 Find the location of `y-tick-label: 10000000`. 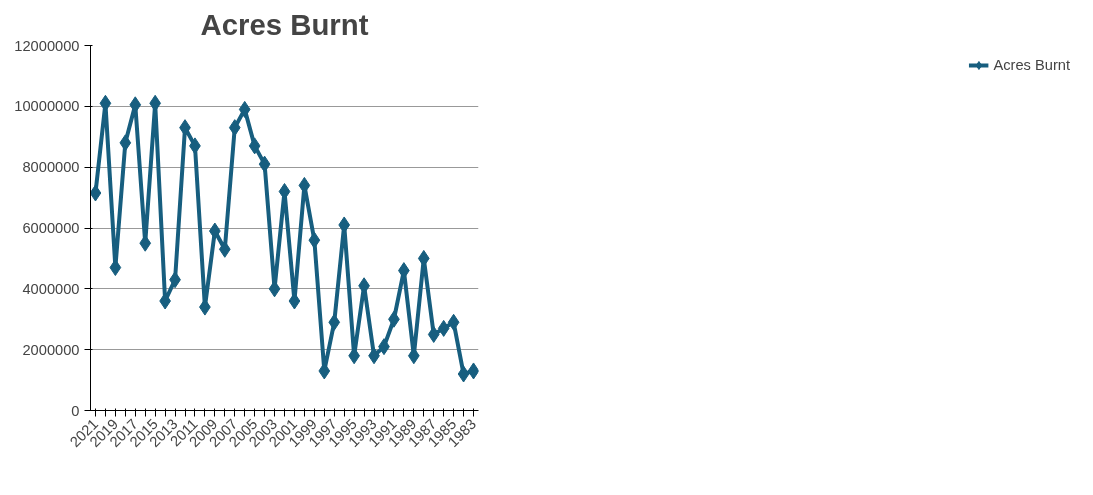

y-tick-label: 10000000 is located at coordinates (47, 106).